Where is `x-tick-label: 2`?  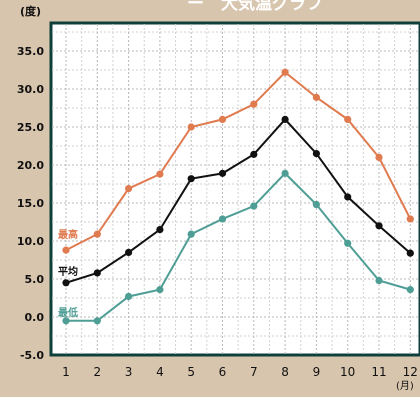 x-tick-label: 2 is located at coordinates (97, 372).